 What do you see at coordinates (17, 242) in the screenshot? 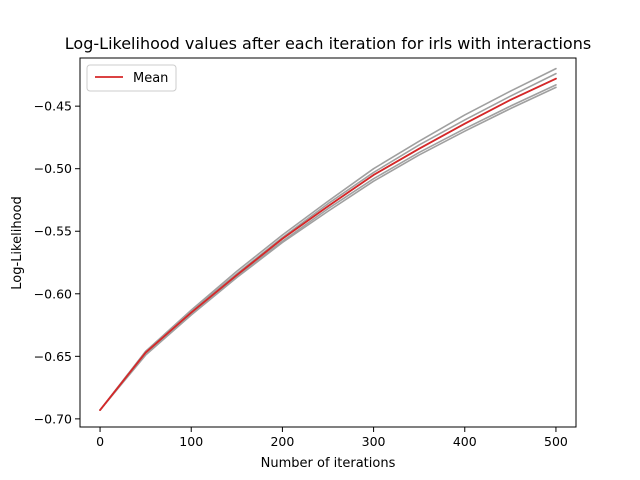
I see `y-axis-label: Log-Likelihood` at bounding box center [17, 242].